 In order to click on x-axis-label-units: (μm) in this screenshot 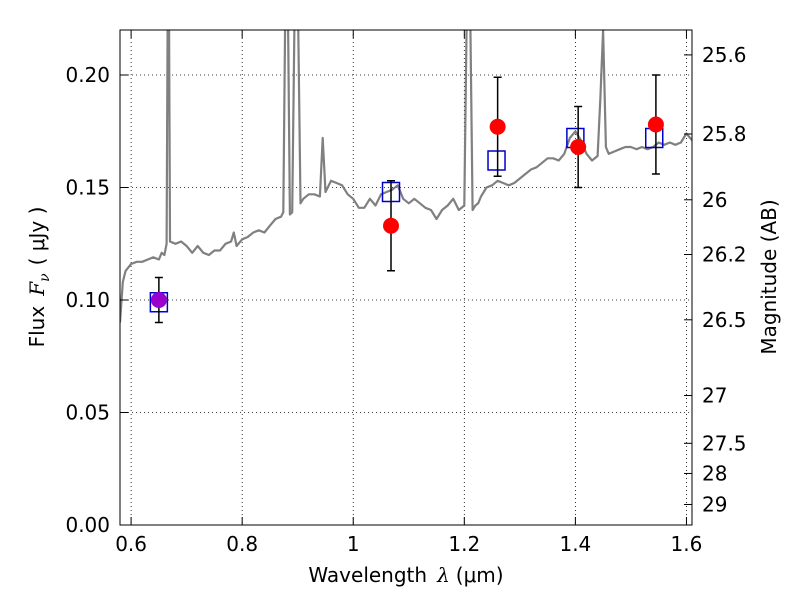, I will do `click(480, 575)`.